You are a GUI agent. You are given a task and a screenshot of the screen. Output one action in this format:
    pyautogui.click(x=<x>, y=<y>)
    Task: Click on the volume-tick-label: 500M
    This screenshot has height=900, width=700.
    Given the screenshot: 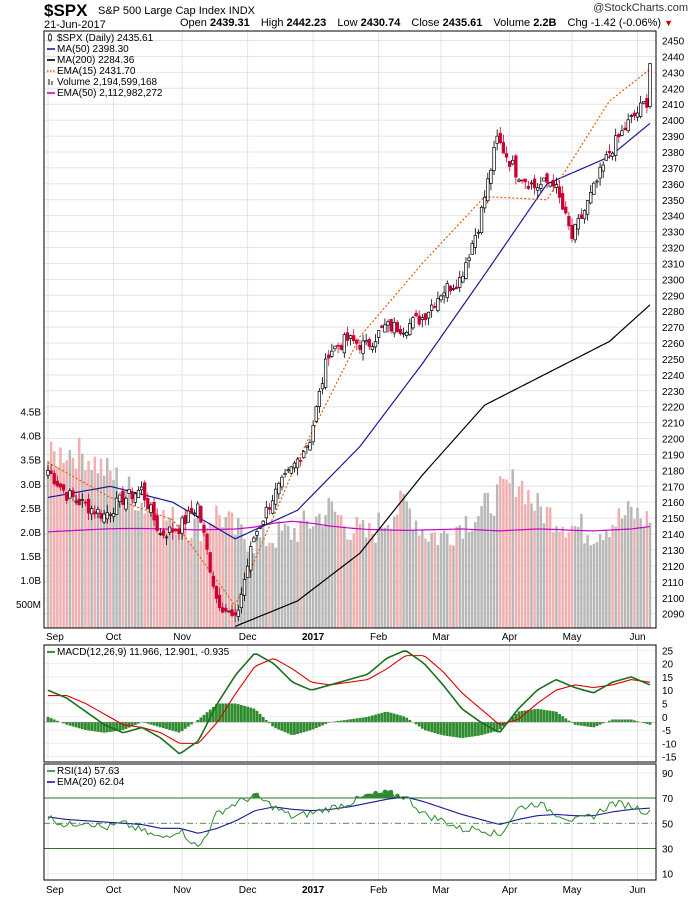 What is the action you would take?
    pyautogui.click(x=28, y=605)
    